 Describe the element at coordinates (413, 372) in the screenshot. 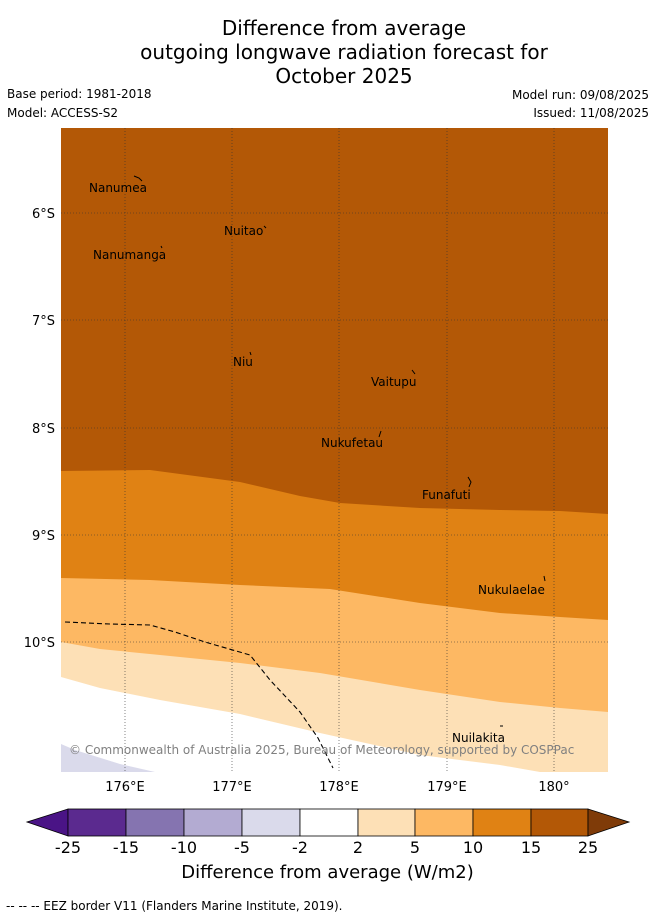

I see `island-vaitupu-shape` at that location.